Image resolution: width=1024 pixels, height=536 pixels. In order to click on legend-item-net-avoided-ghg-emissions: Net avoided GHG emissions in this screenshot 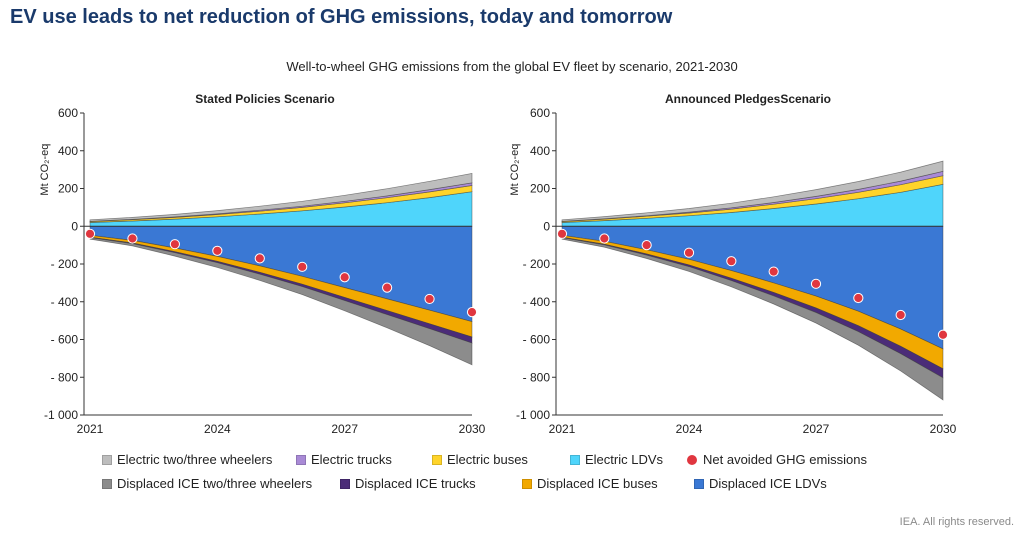, I will do `click(777, 459)`.